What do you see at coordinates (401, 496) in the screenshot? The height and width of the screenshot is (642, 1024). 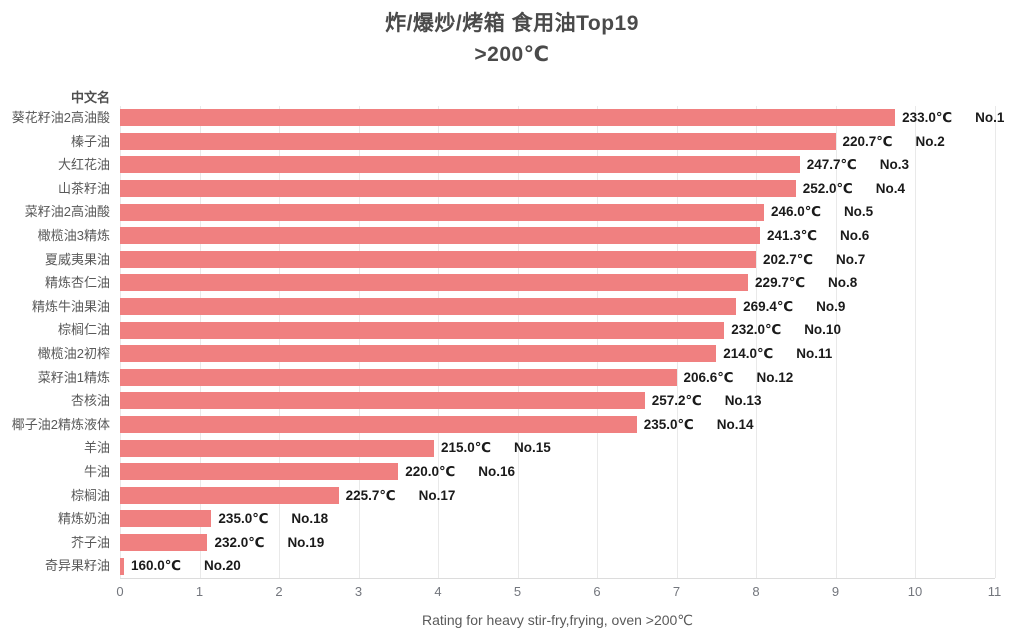 I see `bar-value-labels: 225.7℃ No.17` at bounding box center [401, 496].